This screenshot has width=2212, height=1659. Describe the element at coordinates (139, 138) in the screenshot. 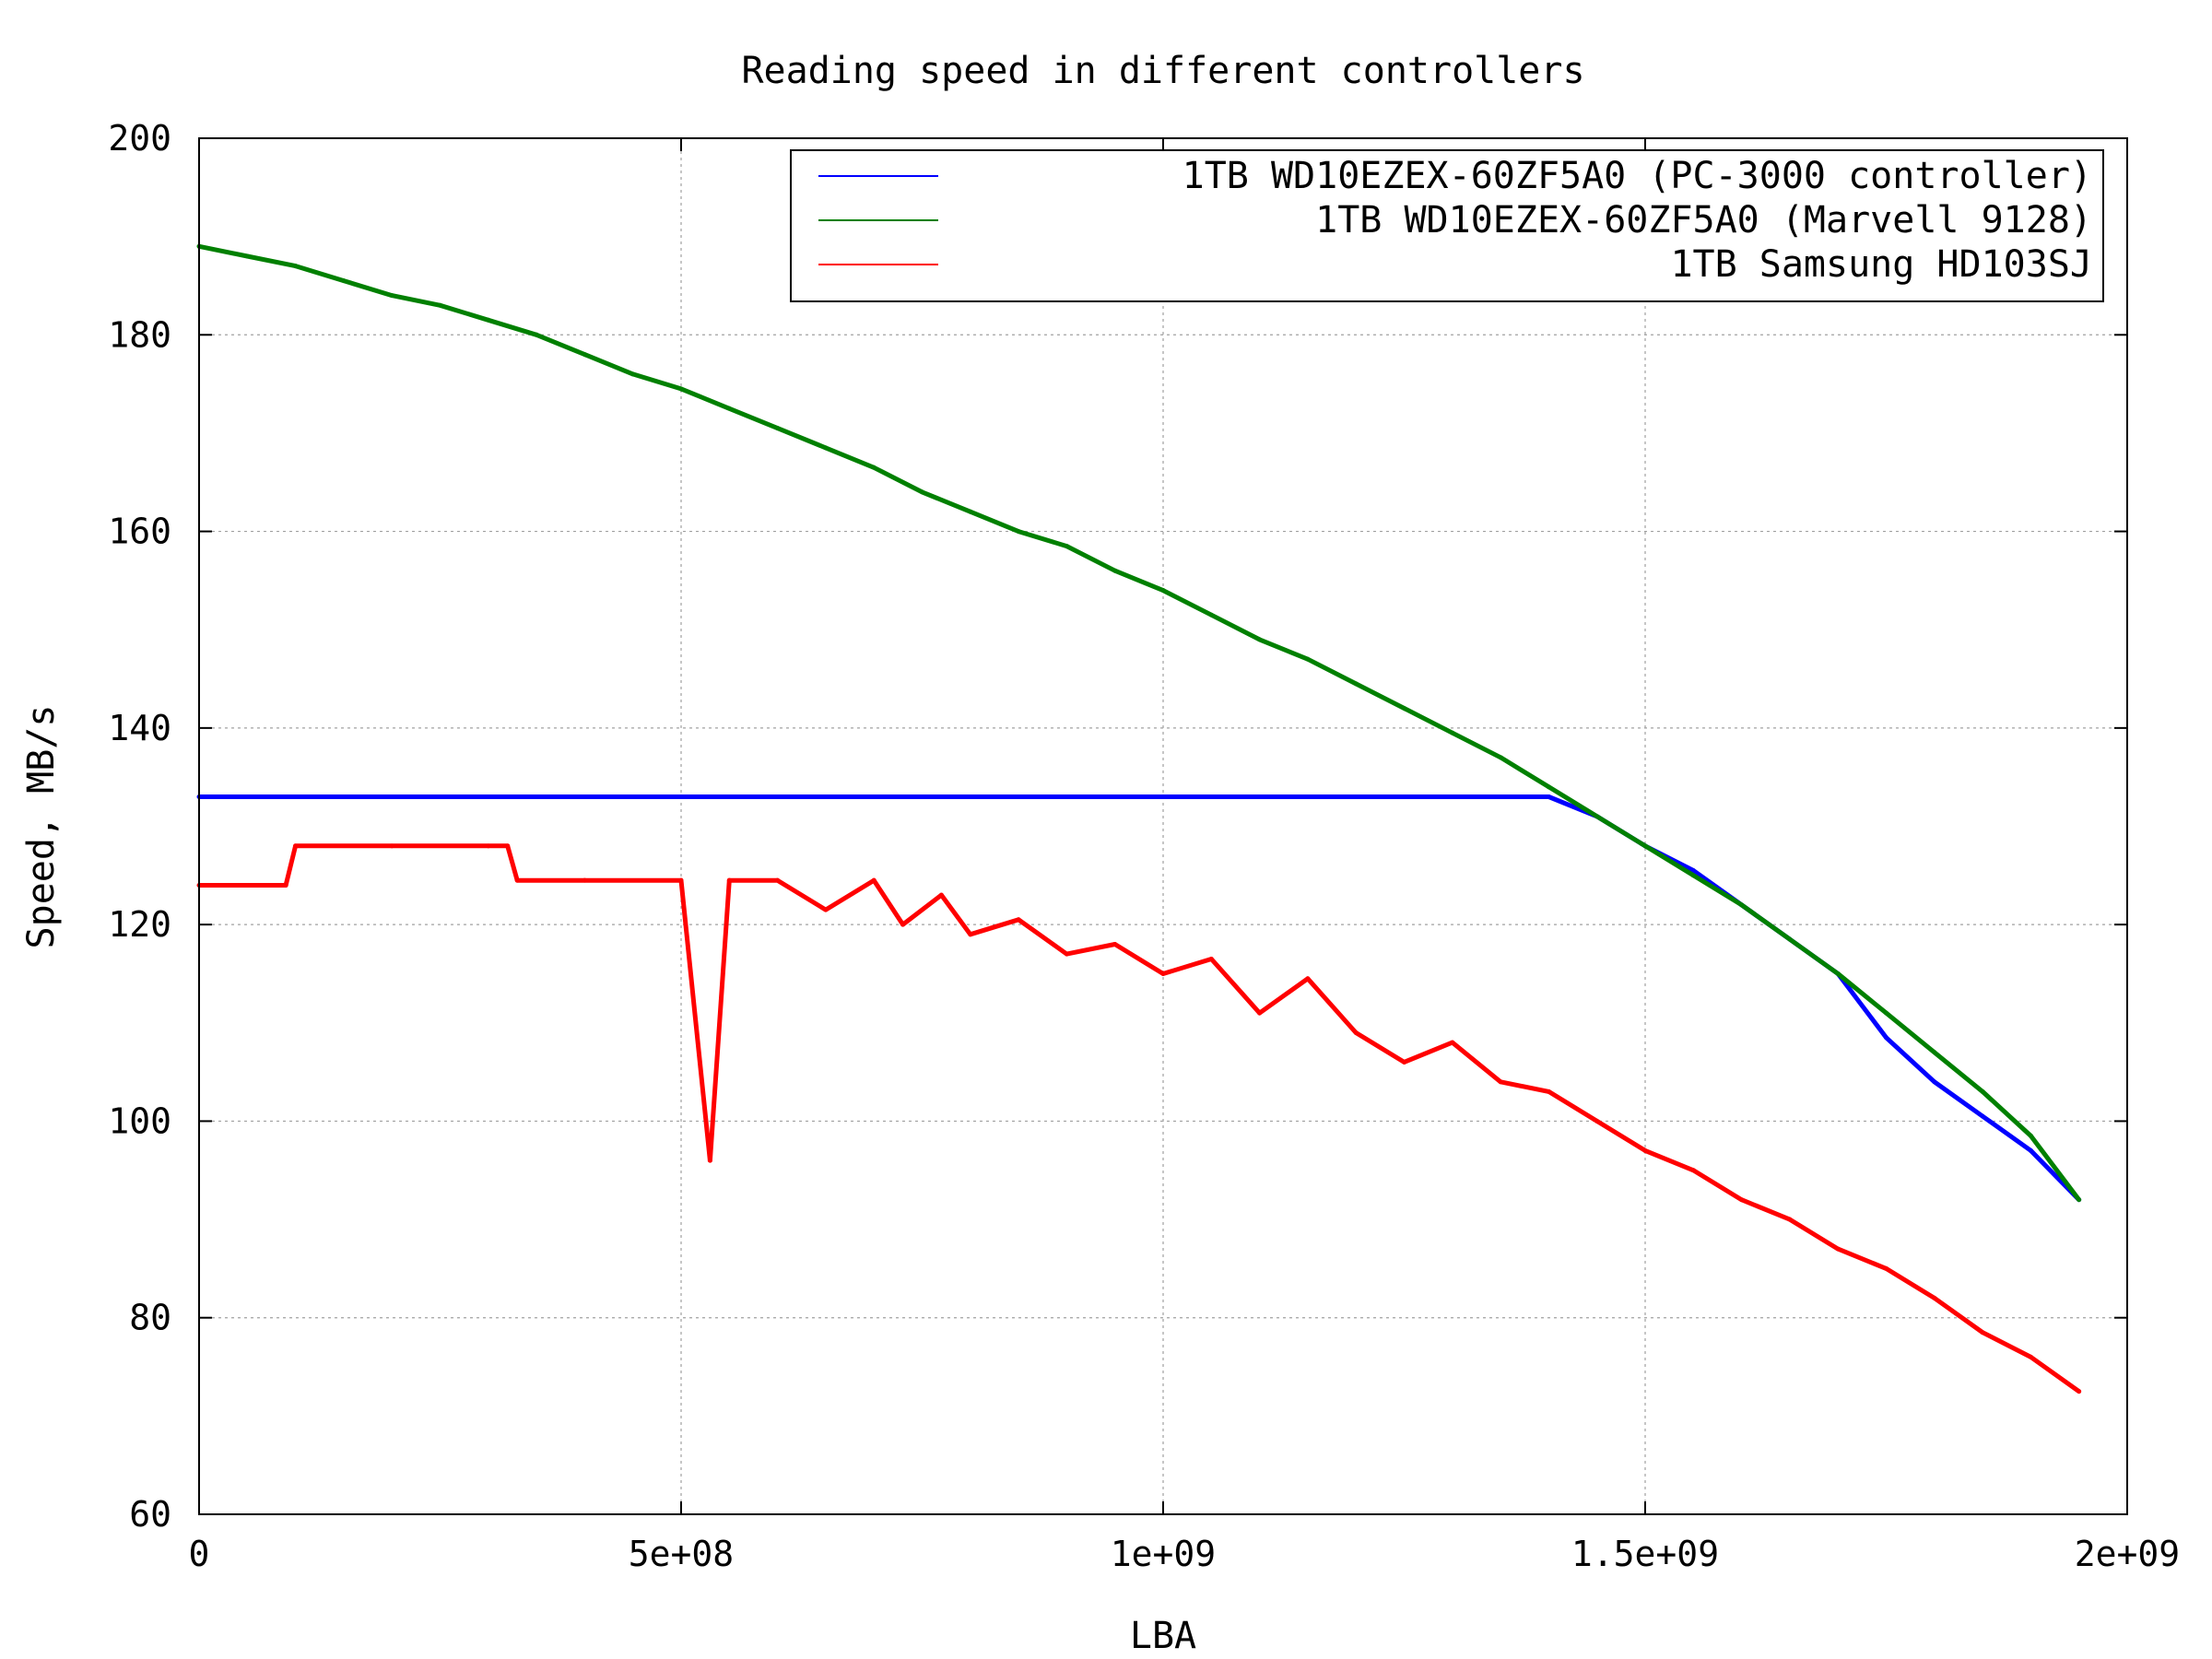

I see `y-tick-label: 200` at that location.